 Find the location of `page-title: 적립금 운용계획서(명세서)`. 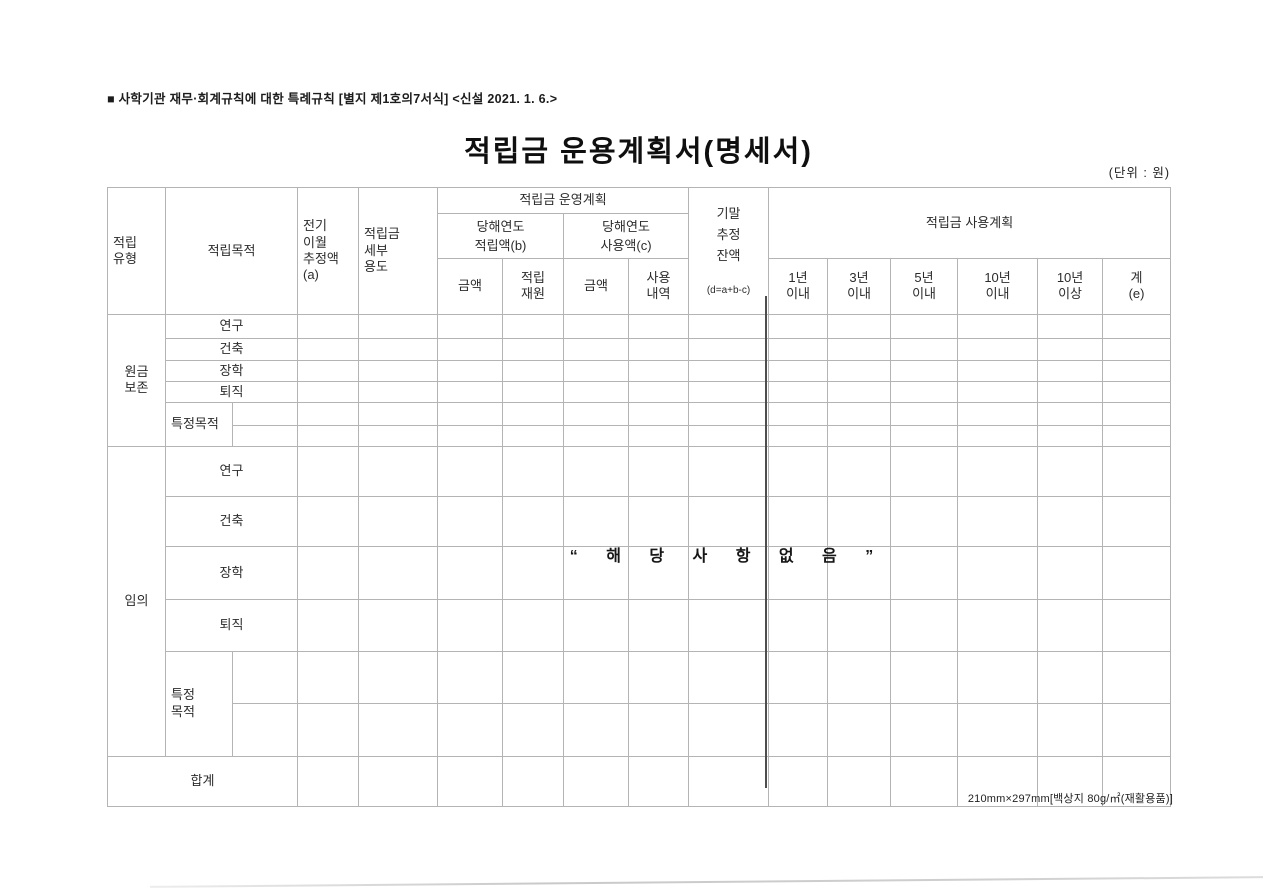

page-title: 적립금 운용계획서(명세서) is located at coordinates (638, 152).